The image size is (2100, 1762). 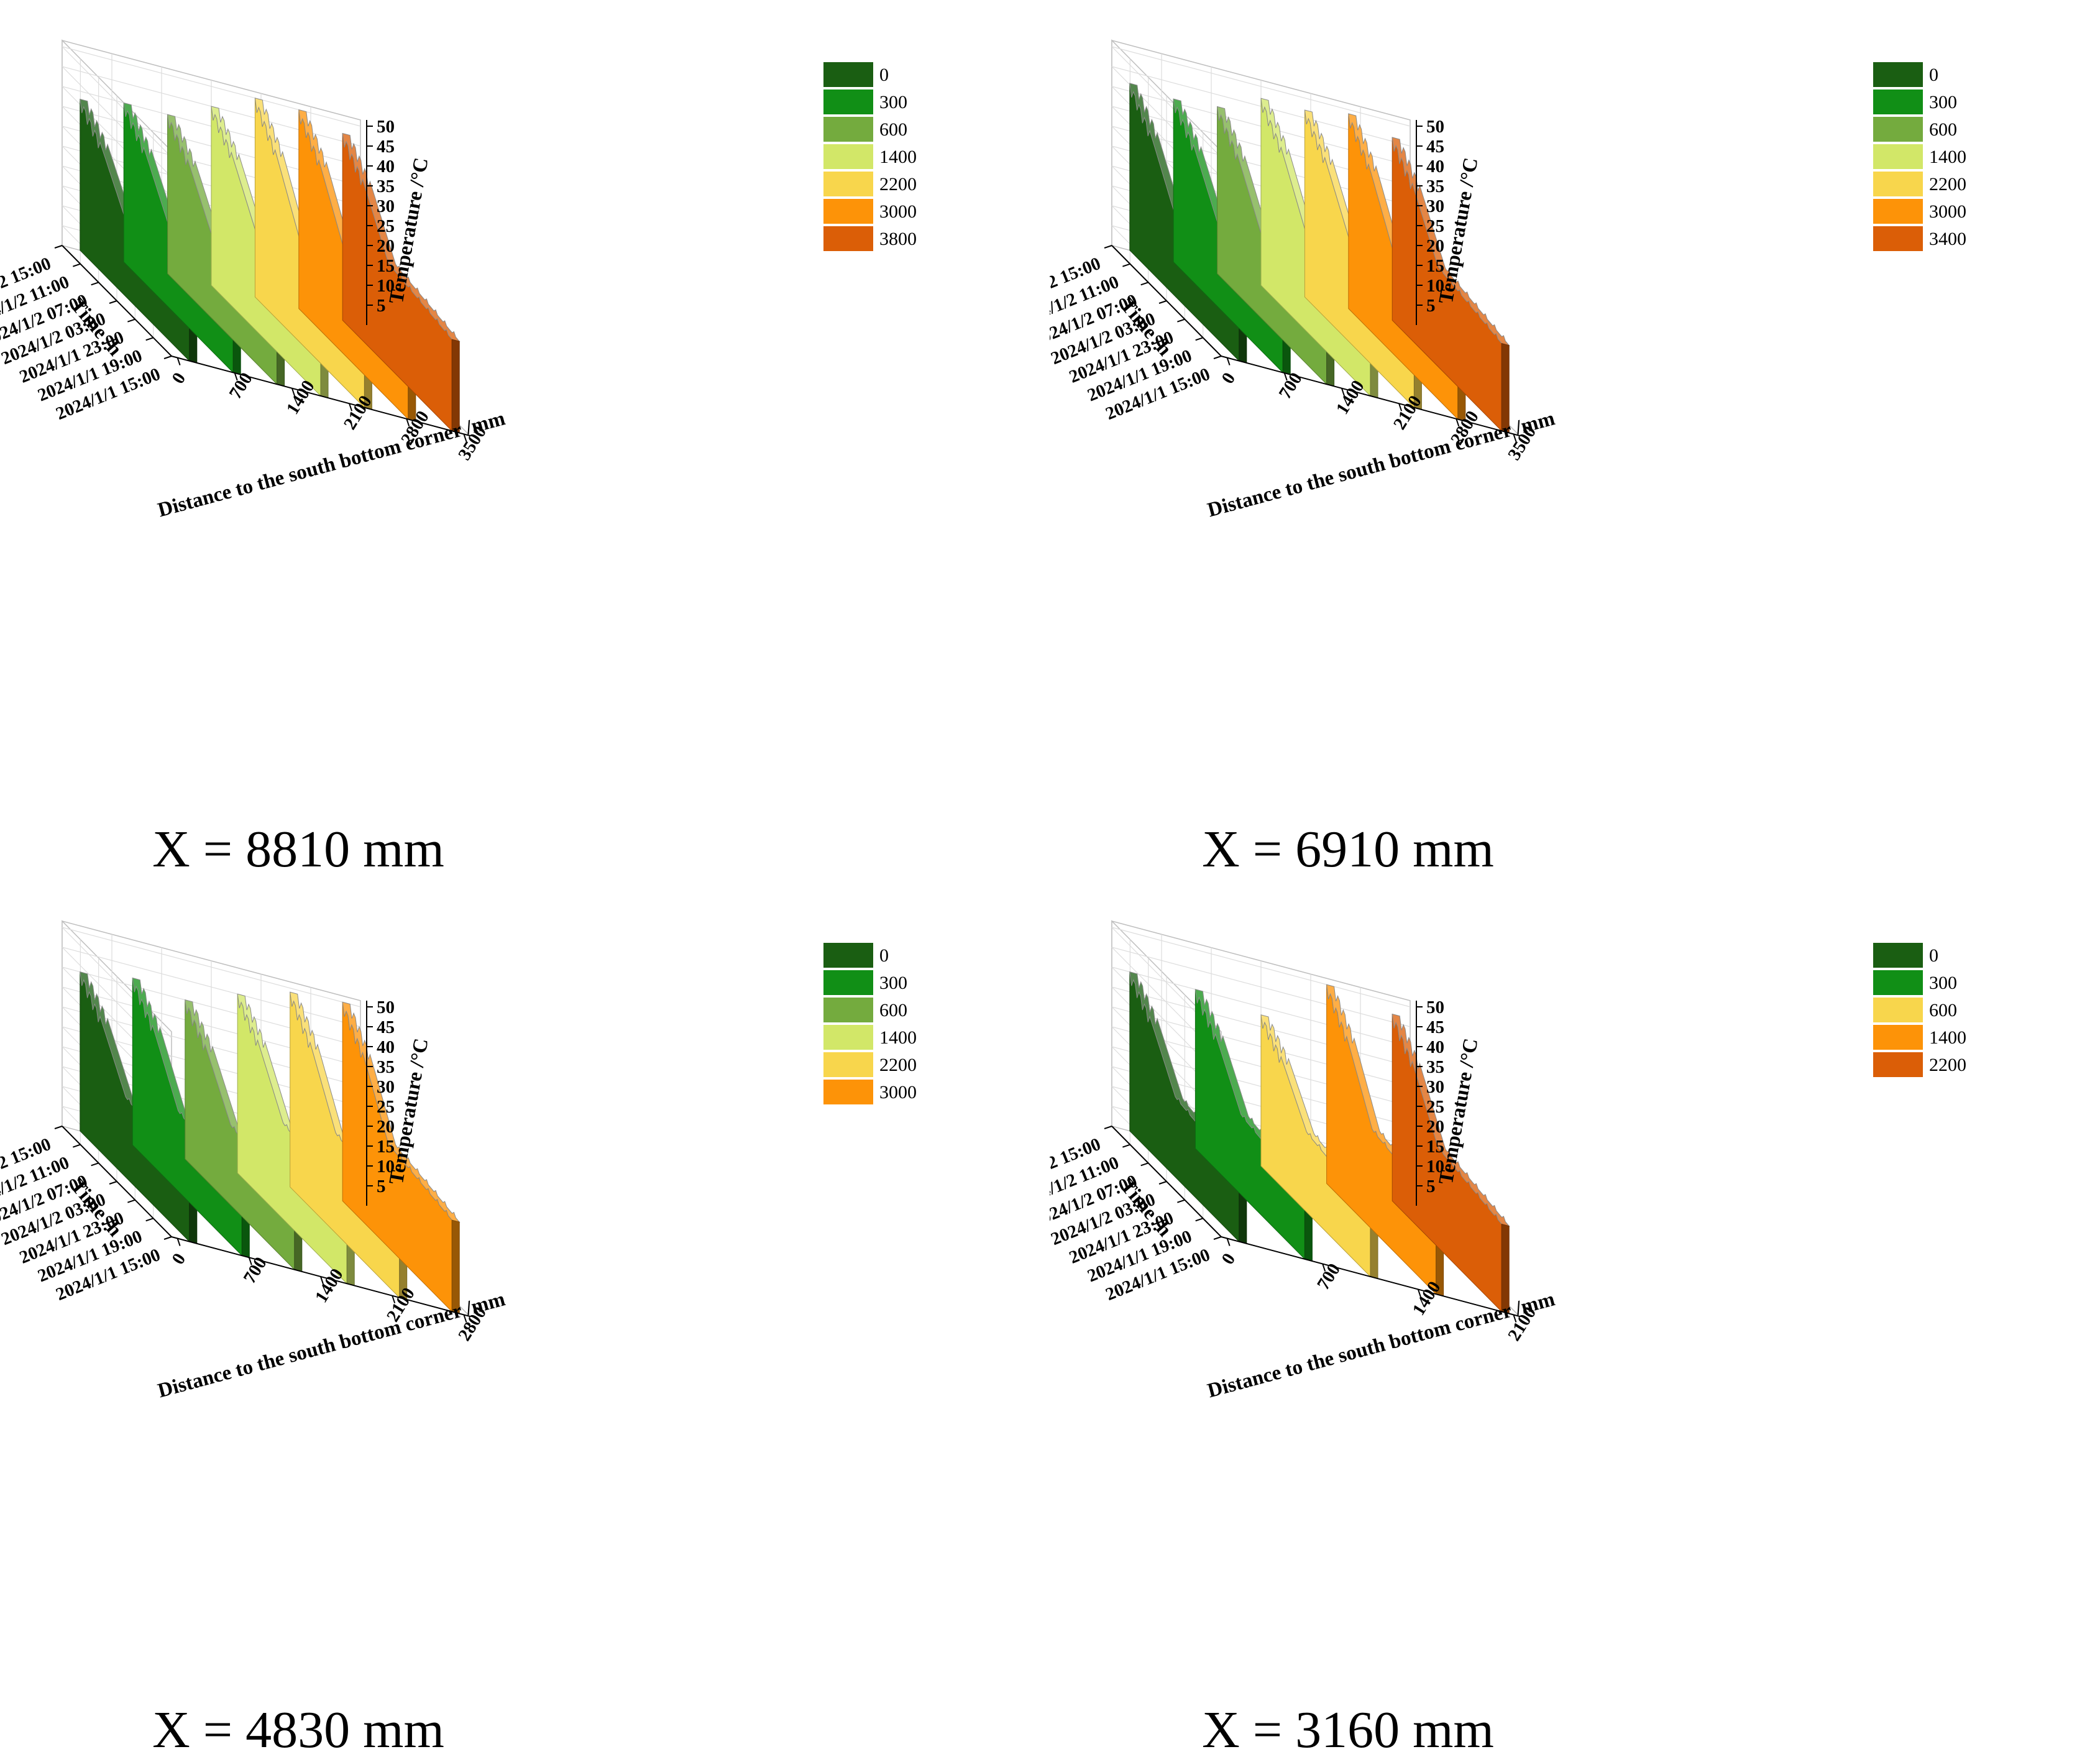 What do you see at coordinates (1947, 239) in the screenshot?
I see `legend-label: 3400` at bounding box center [1947, 239].